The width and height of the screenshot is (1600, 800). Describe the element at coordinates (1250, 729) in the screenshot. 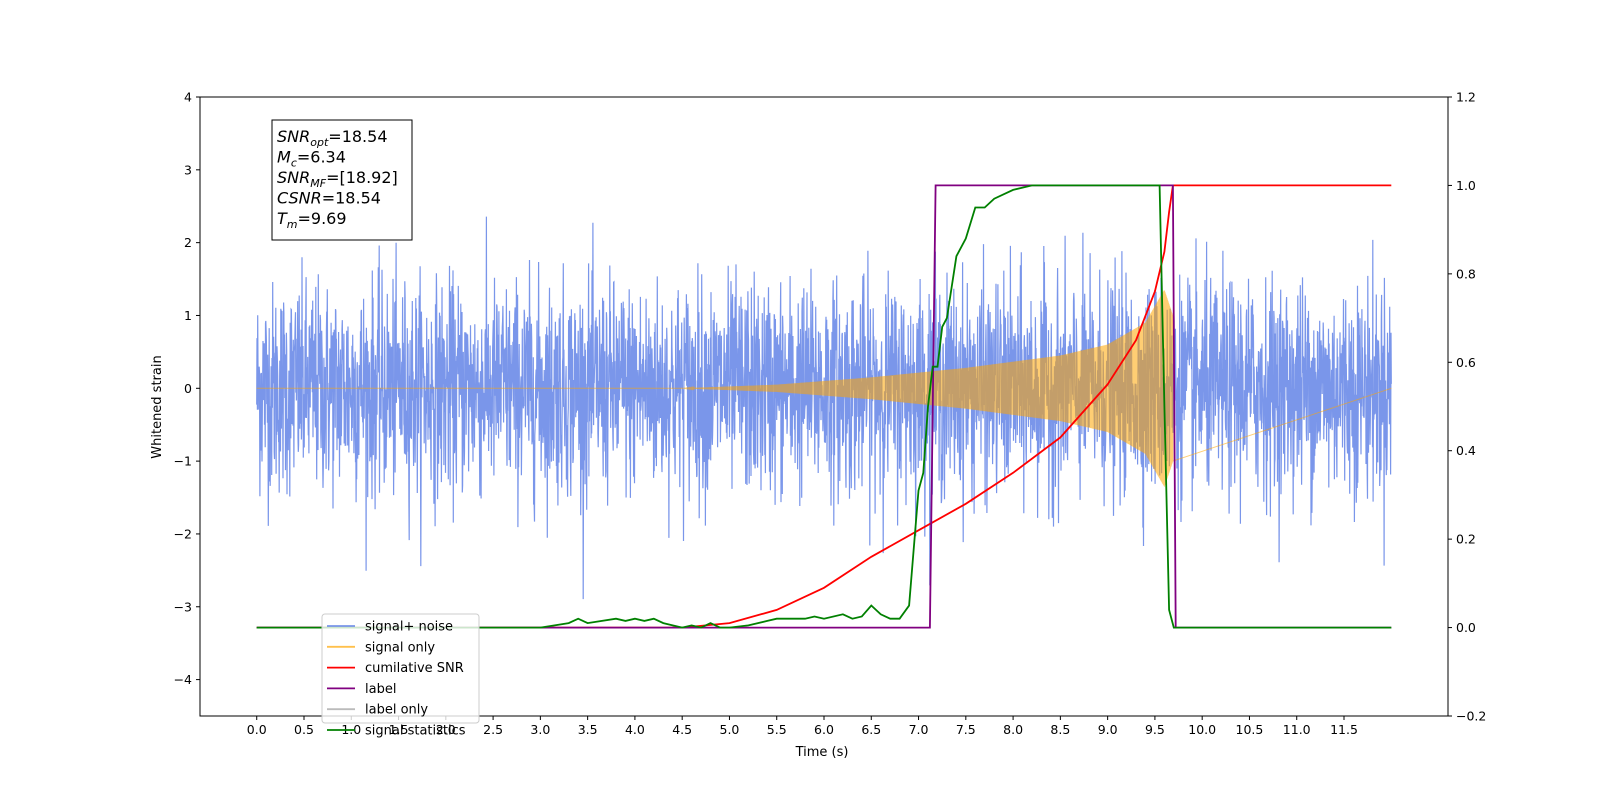

I see `x-tick-label: 10.5` at that location.